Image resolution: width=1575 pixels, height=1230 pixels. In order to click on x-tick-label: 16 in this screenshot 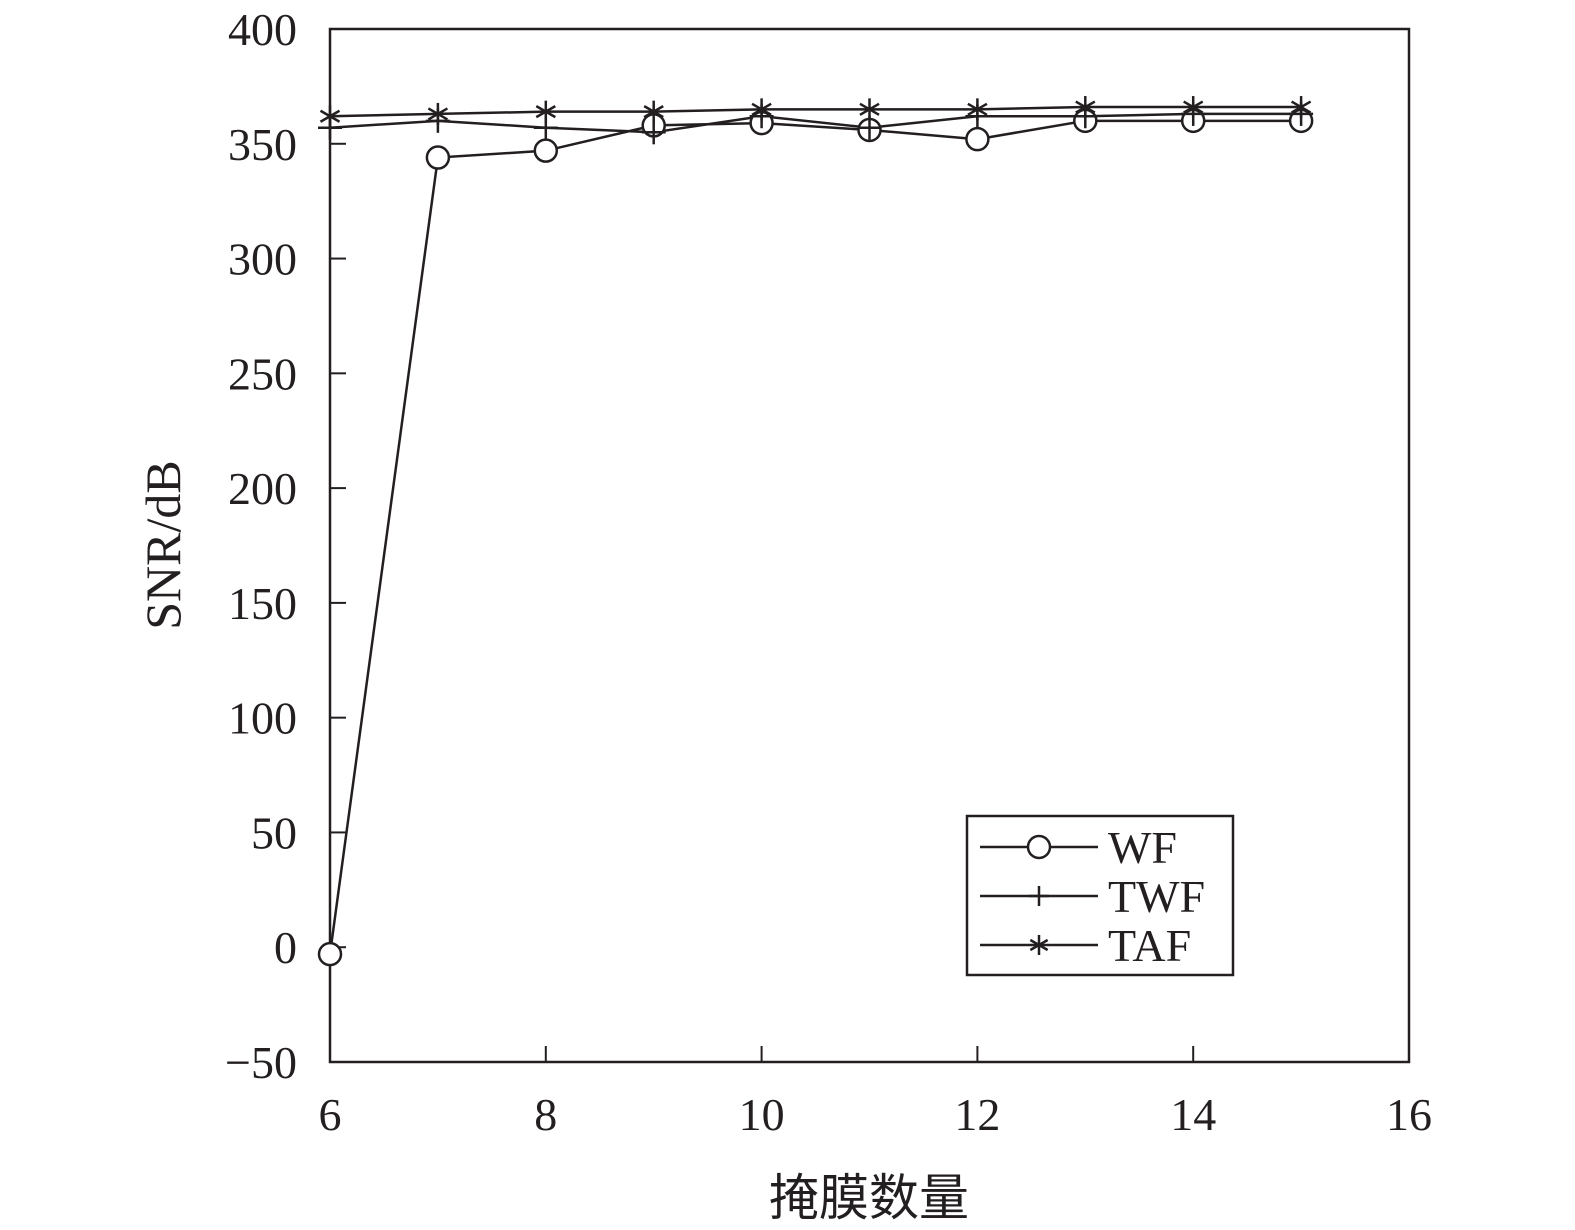, I will do `click(1409, 1114)`.